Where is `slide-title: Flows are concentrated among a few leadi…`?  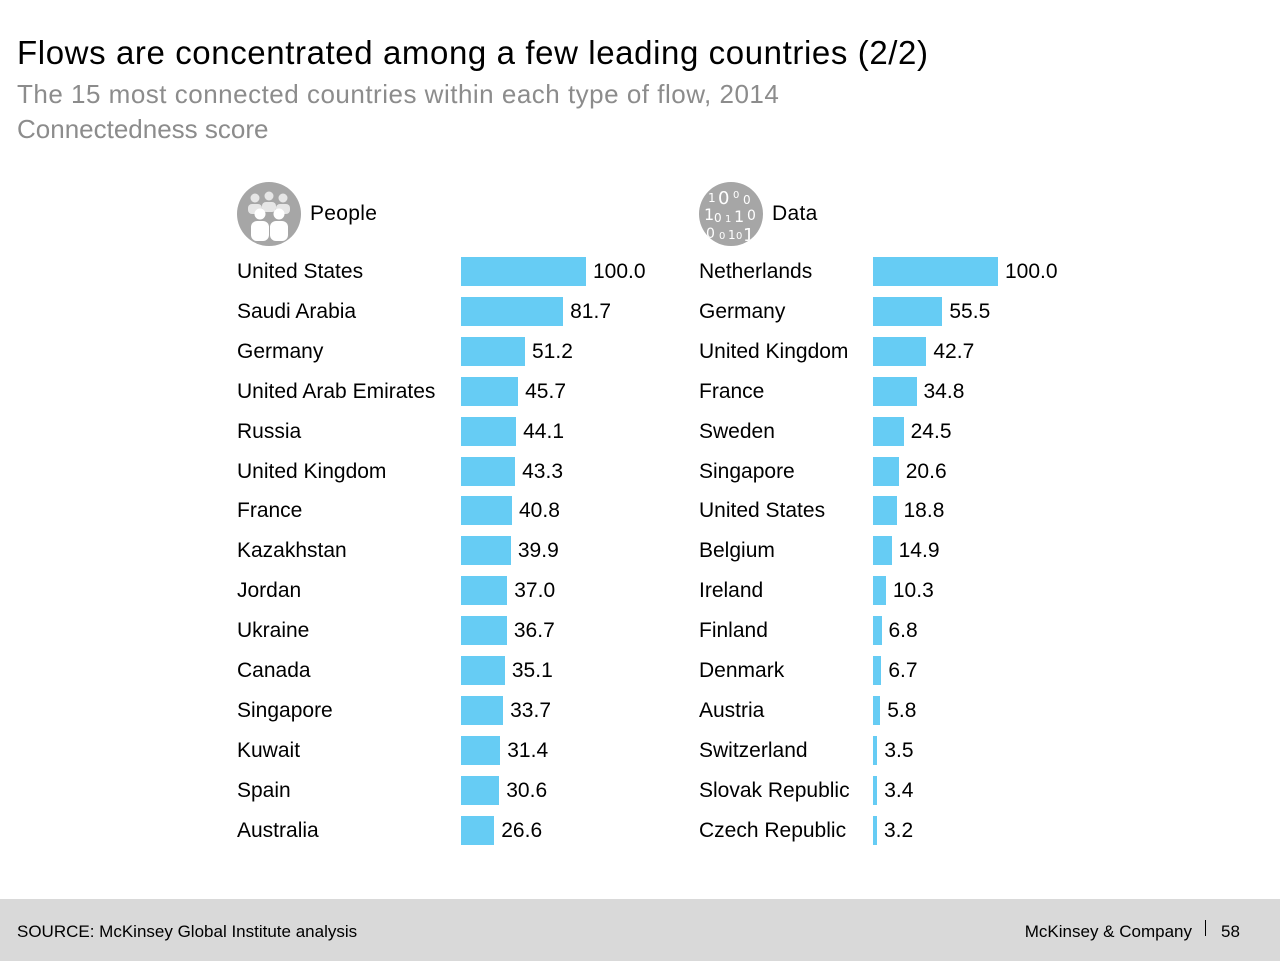 slide-title: Flows are concentrated among a few leadi… is located at coordinates (473, 52).